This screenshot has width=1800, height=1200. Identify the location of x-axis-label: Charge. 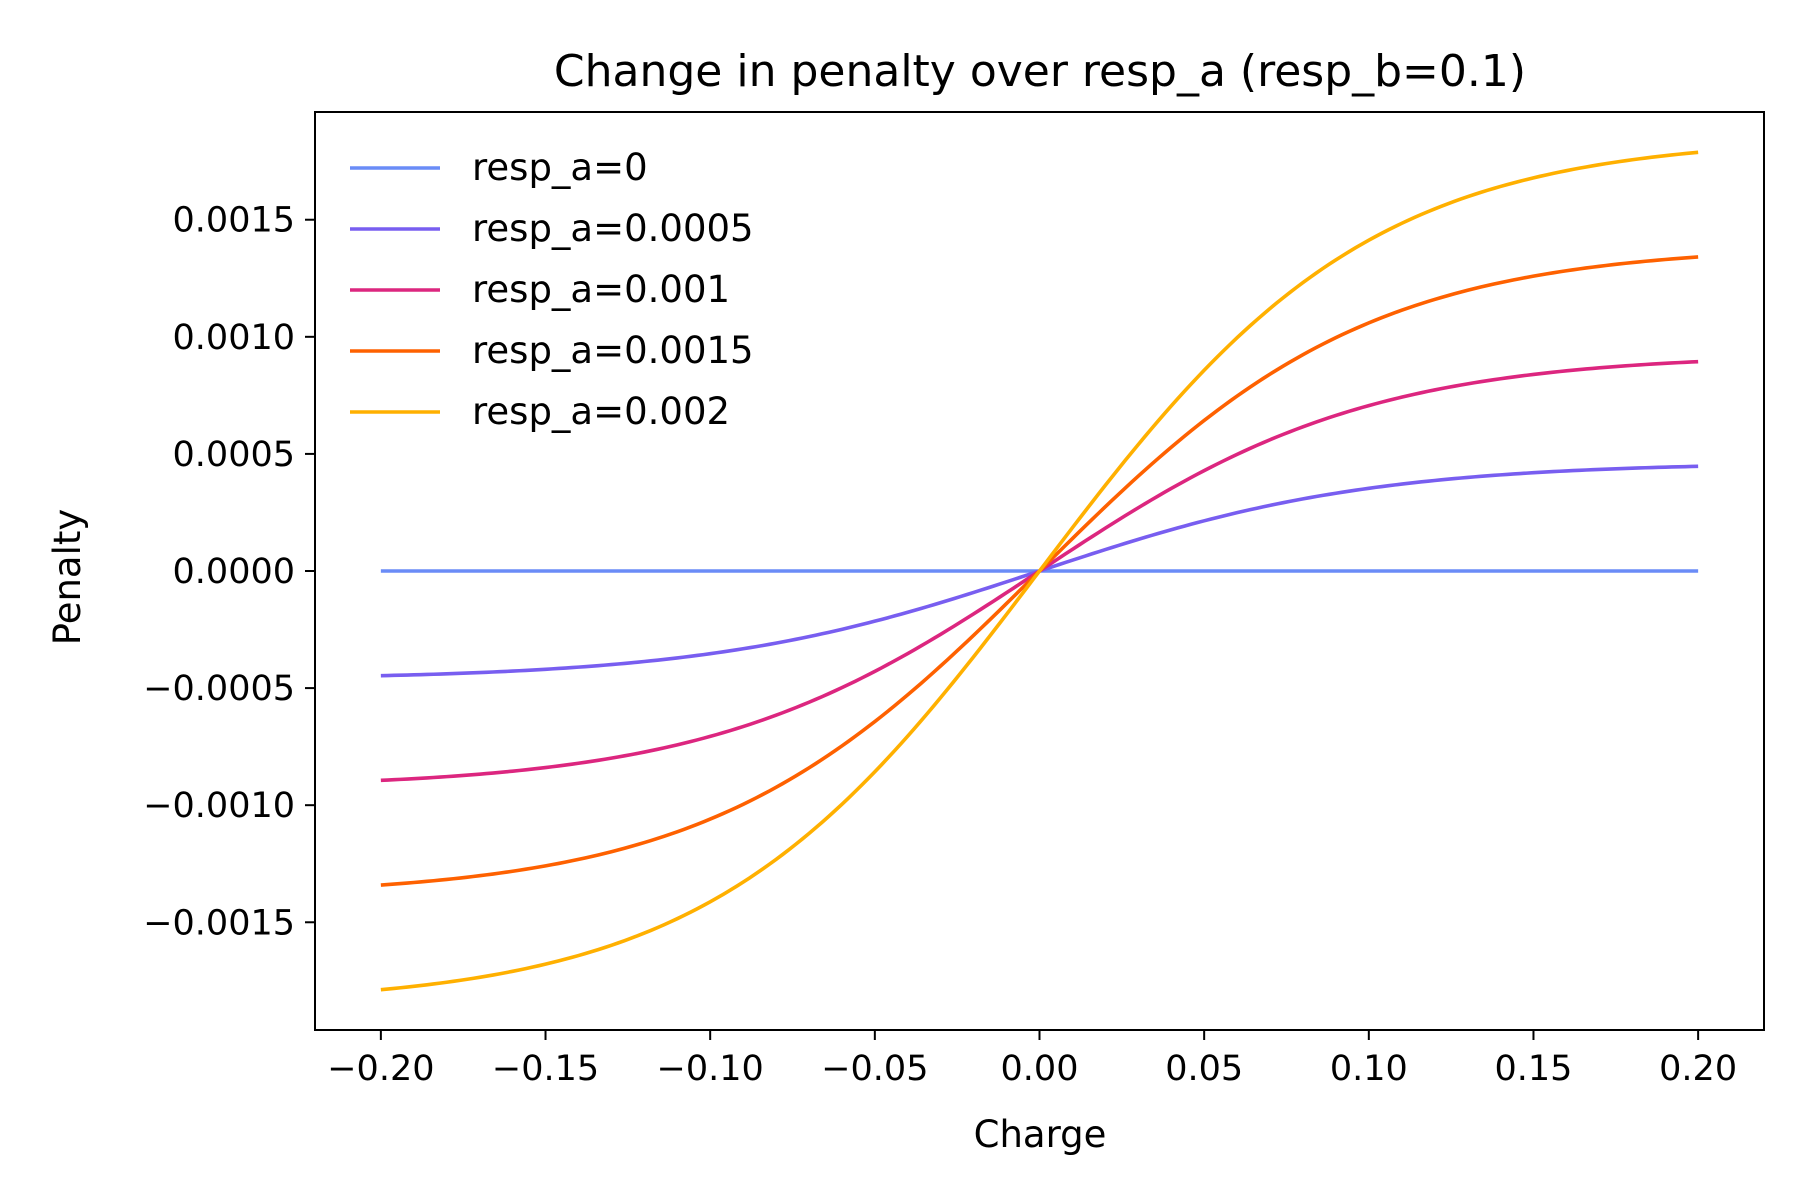
(1040, 1134).